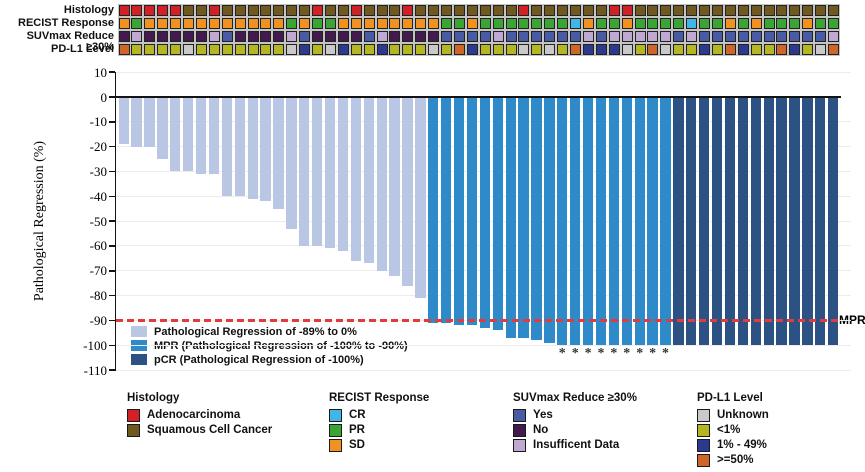  Describe the element at coordinates (139, 359) in the screenshot. I see `legend-swatch-pcr` at that location.